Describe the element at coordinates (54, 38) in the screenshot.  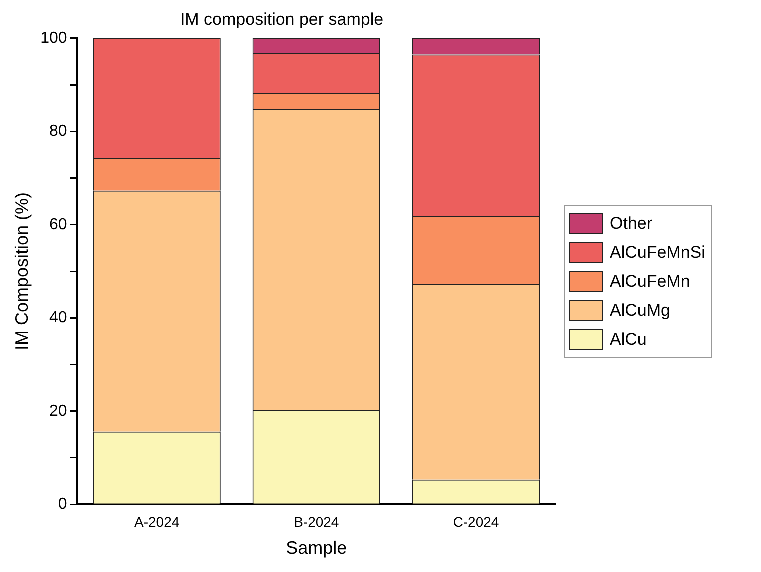
I see `y-tick-label: 100` at that location.